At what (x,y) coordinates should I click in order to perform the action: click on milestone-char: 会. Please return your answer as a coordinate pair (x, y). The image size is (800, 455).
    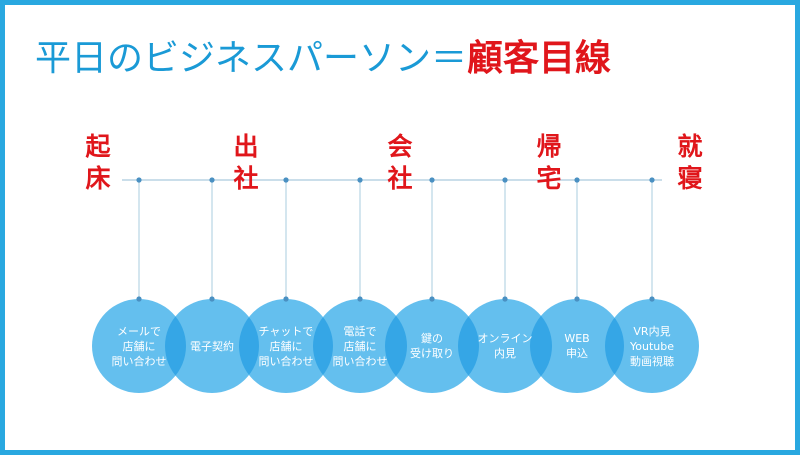
    Looking at the image, I should click on (400, 146).